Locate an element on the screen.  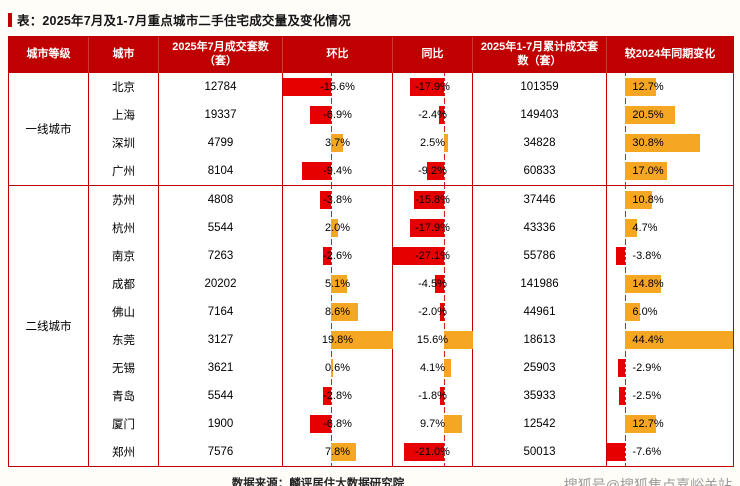
city-cell: 南京 is located at coordinates (124, 256).